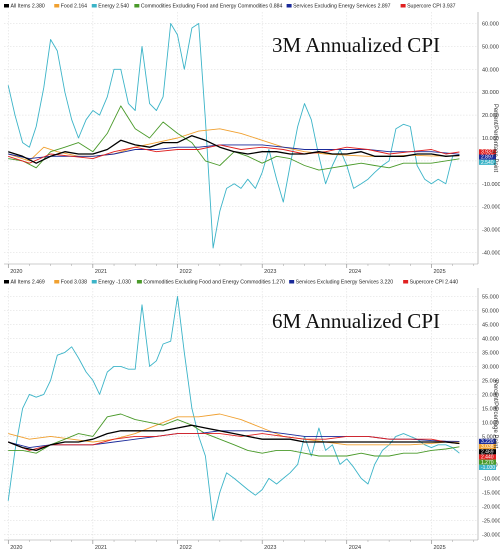  What do you see at coordinates (28, 7) in the screenshot?
I see `legend-entry: All Items 2.380` at bounding box center [28, 7].